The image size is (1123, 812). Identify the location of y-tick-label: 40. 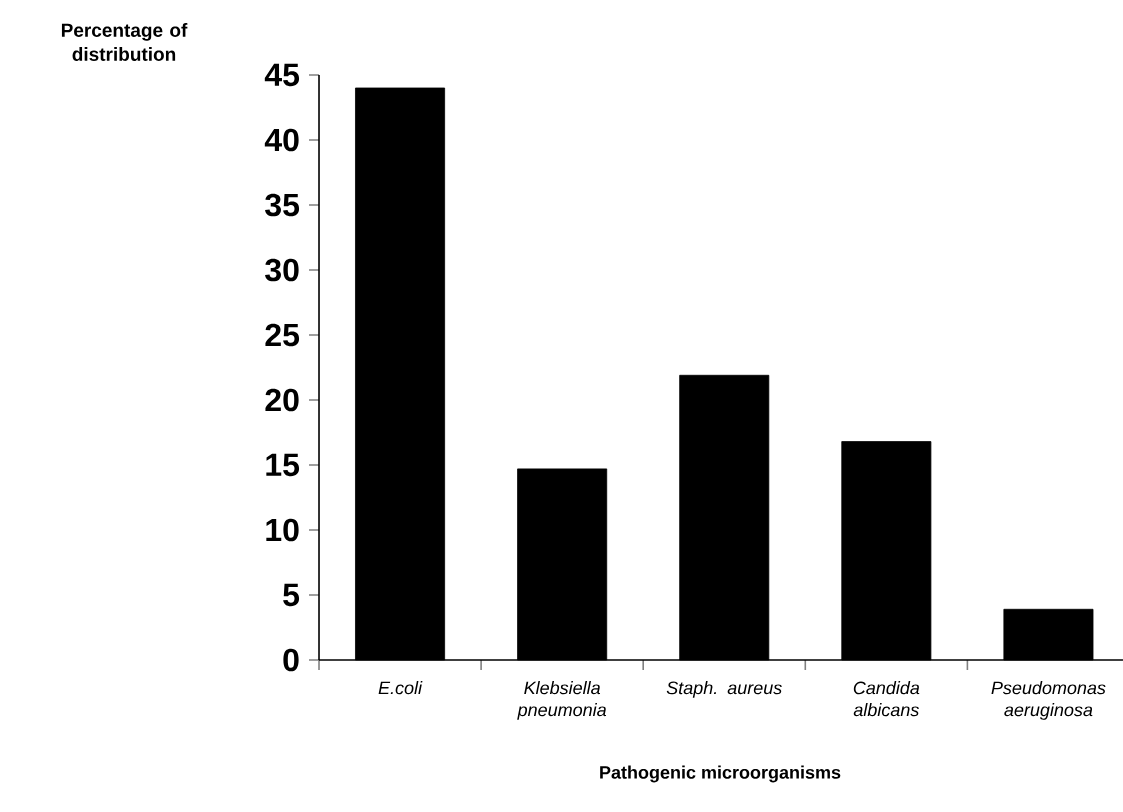
(281, 140).